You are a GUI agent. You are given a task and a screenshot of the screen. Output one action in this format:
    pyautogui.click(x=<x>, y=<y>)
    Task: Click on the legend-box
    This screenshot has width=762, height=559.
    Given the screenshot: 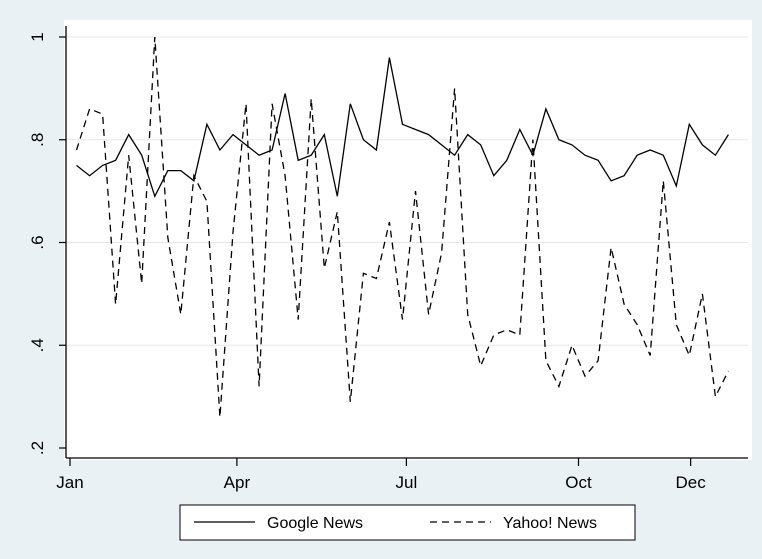 What is the action you would take?
    pyautogui.click(x=407, y=522)
    